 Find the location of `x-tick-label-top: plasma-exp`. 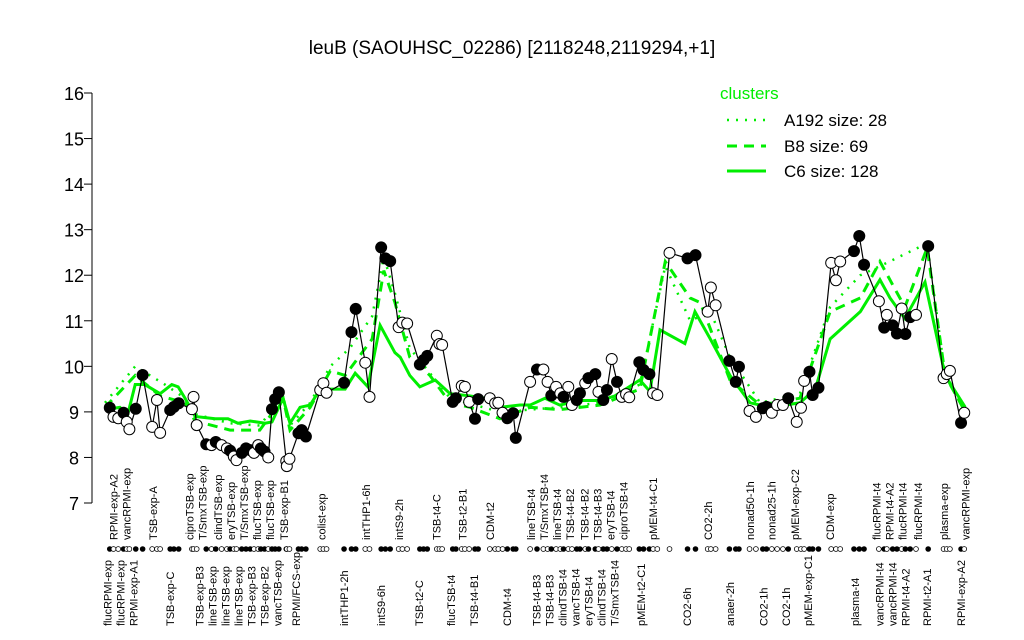

x-tick-label-top: plasma-exp is located at coordinates (945, 511).